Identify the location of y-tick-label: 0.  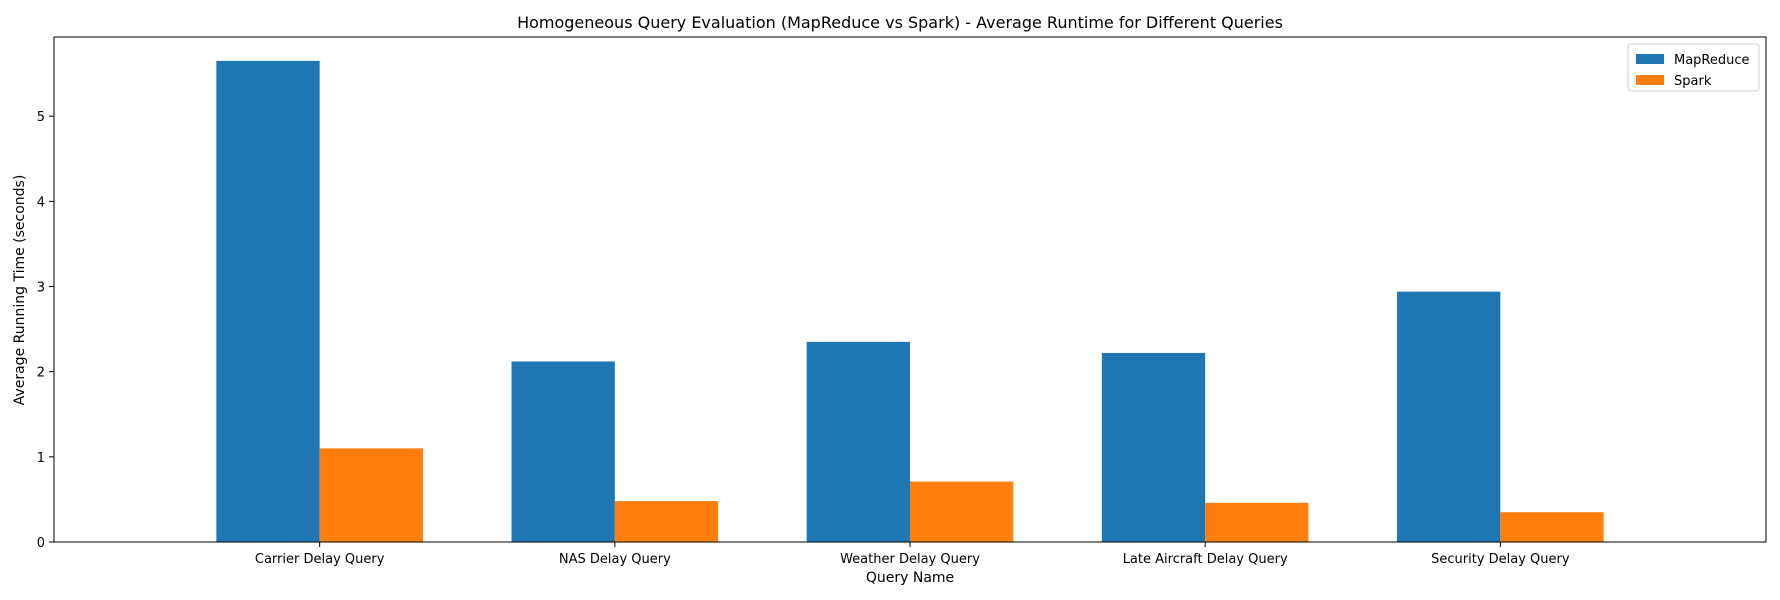
(41, 543).